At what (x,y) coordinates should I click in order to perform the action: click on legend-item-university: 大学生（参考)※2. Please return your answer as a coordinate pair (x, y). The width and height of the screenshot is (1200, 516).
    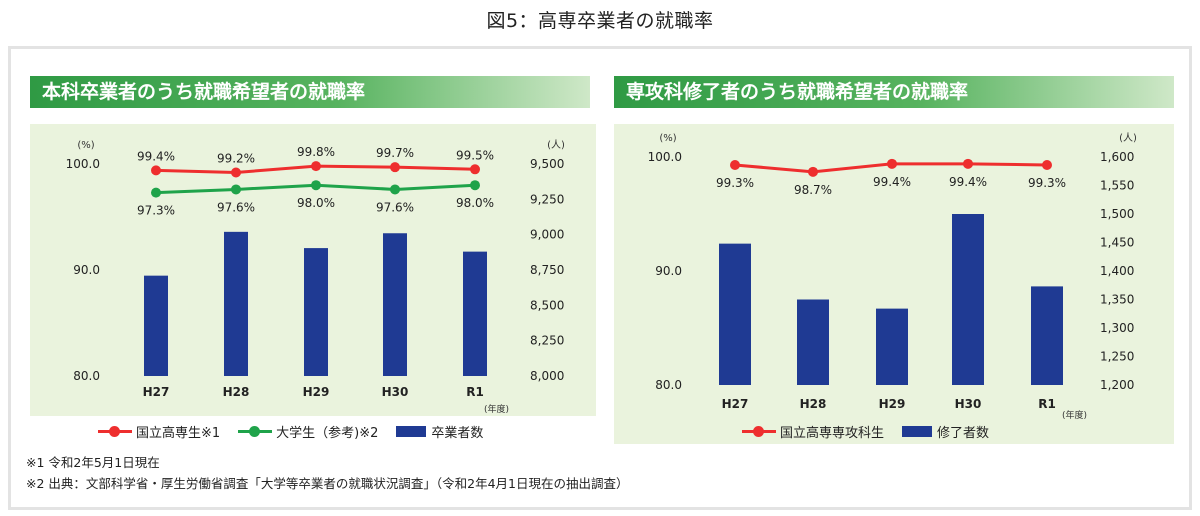
    Looking at the image, I should click on (308, 431).